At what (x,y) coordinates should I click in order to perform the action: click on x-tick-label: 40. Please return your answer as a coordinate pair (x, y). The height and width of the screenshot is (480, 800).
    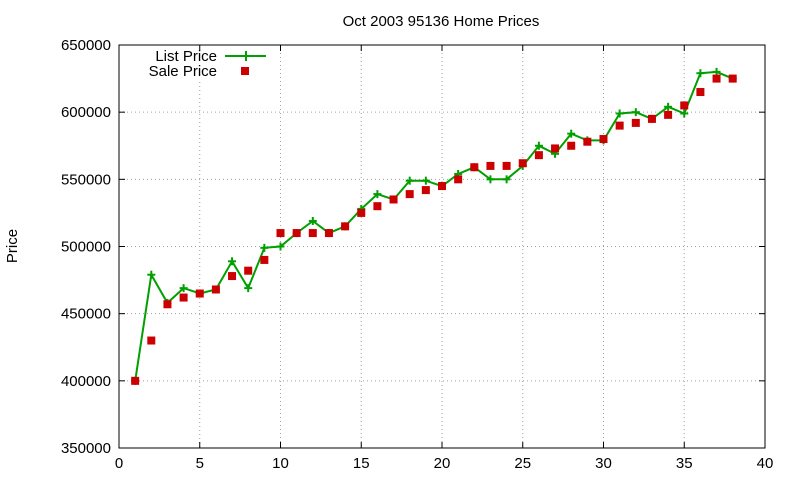
    Looking at the image, I should click on (765, 463).